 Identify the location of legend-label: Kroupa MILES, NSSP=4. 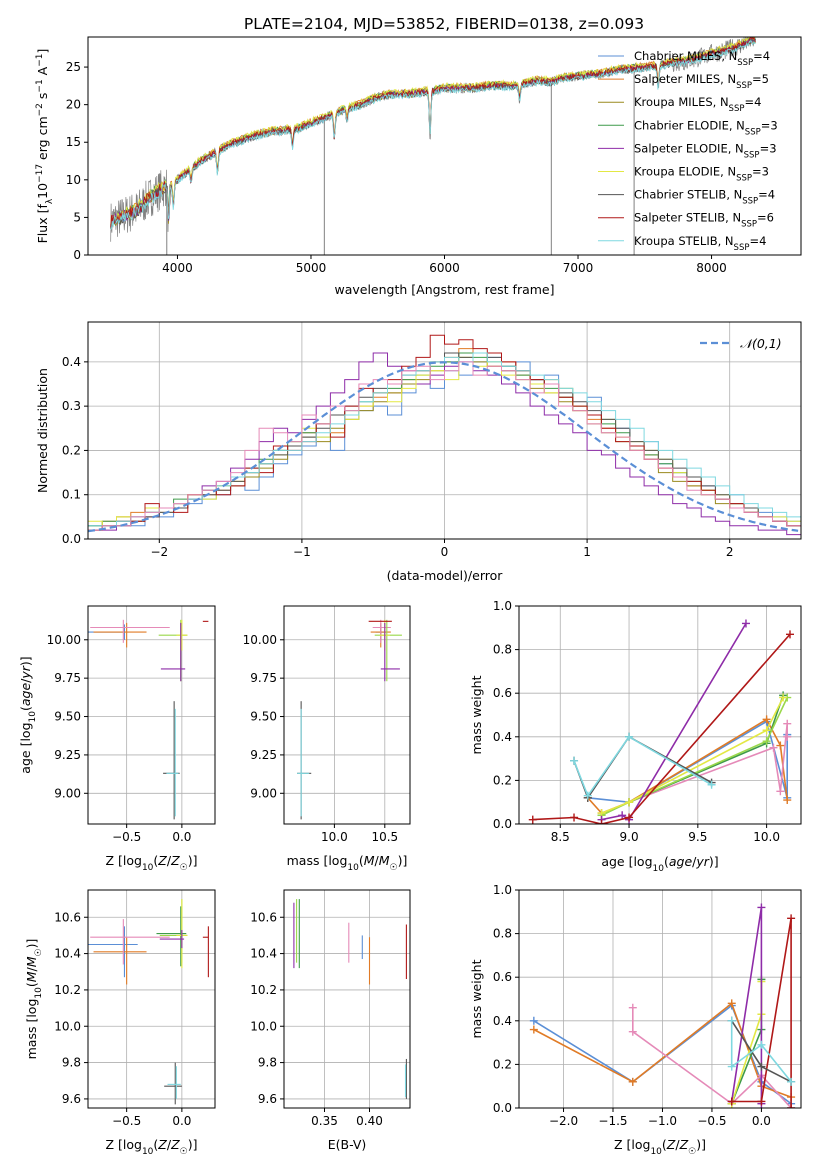
(697, 104).